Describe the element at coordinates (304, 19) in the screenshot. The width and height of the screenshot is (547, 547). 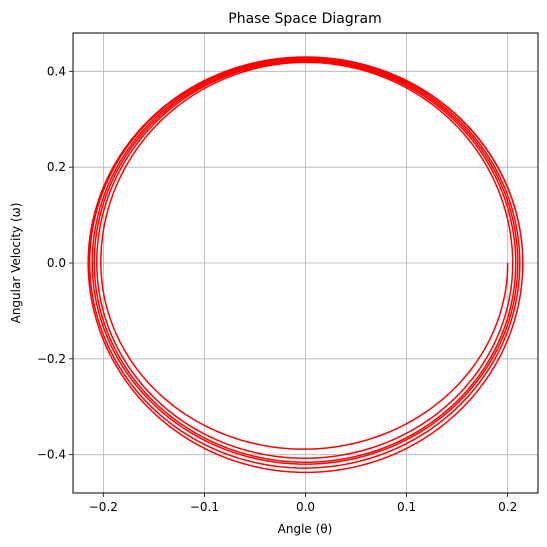
I see `chart-title: Phase Space Diagram` at that location.